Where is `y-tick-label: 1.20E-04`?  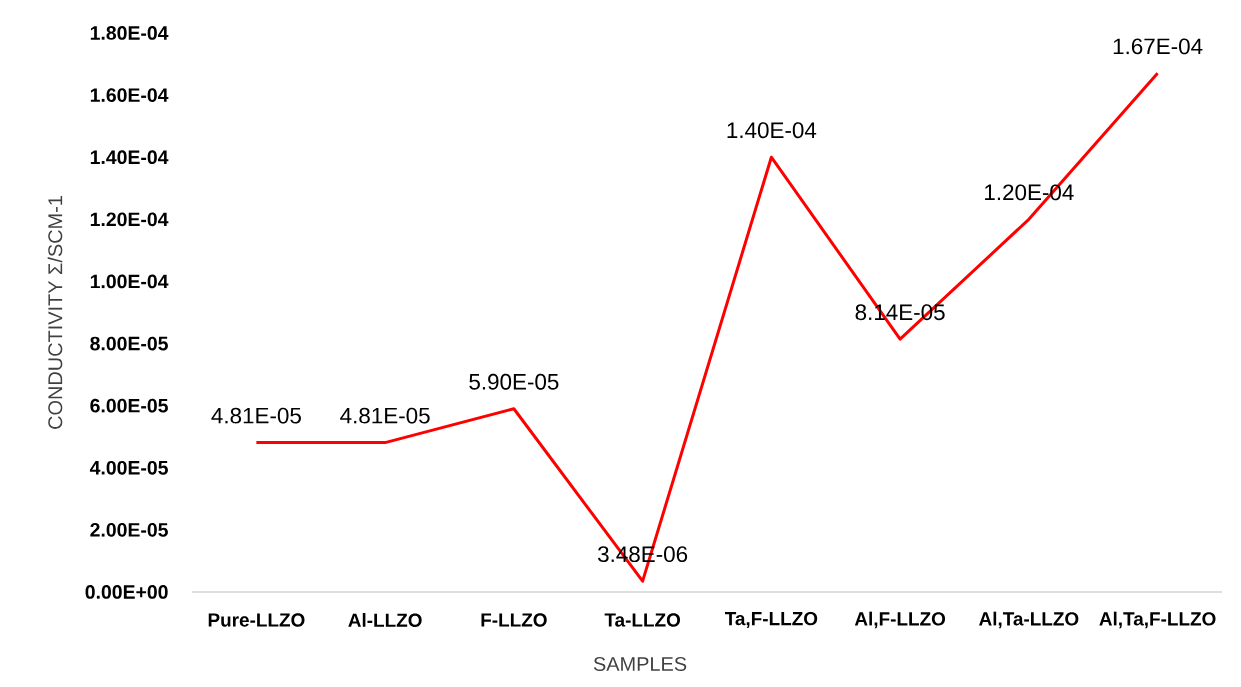
y-tick-label: 1.20E-04 is located at coordinates (129, 219).